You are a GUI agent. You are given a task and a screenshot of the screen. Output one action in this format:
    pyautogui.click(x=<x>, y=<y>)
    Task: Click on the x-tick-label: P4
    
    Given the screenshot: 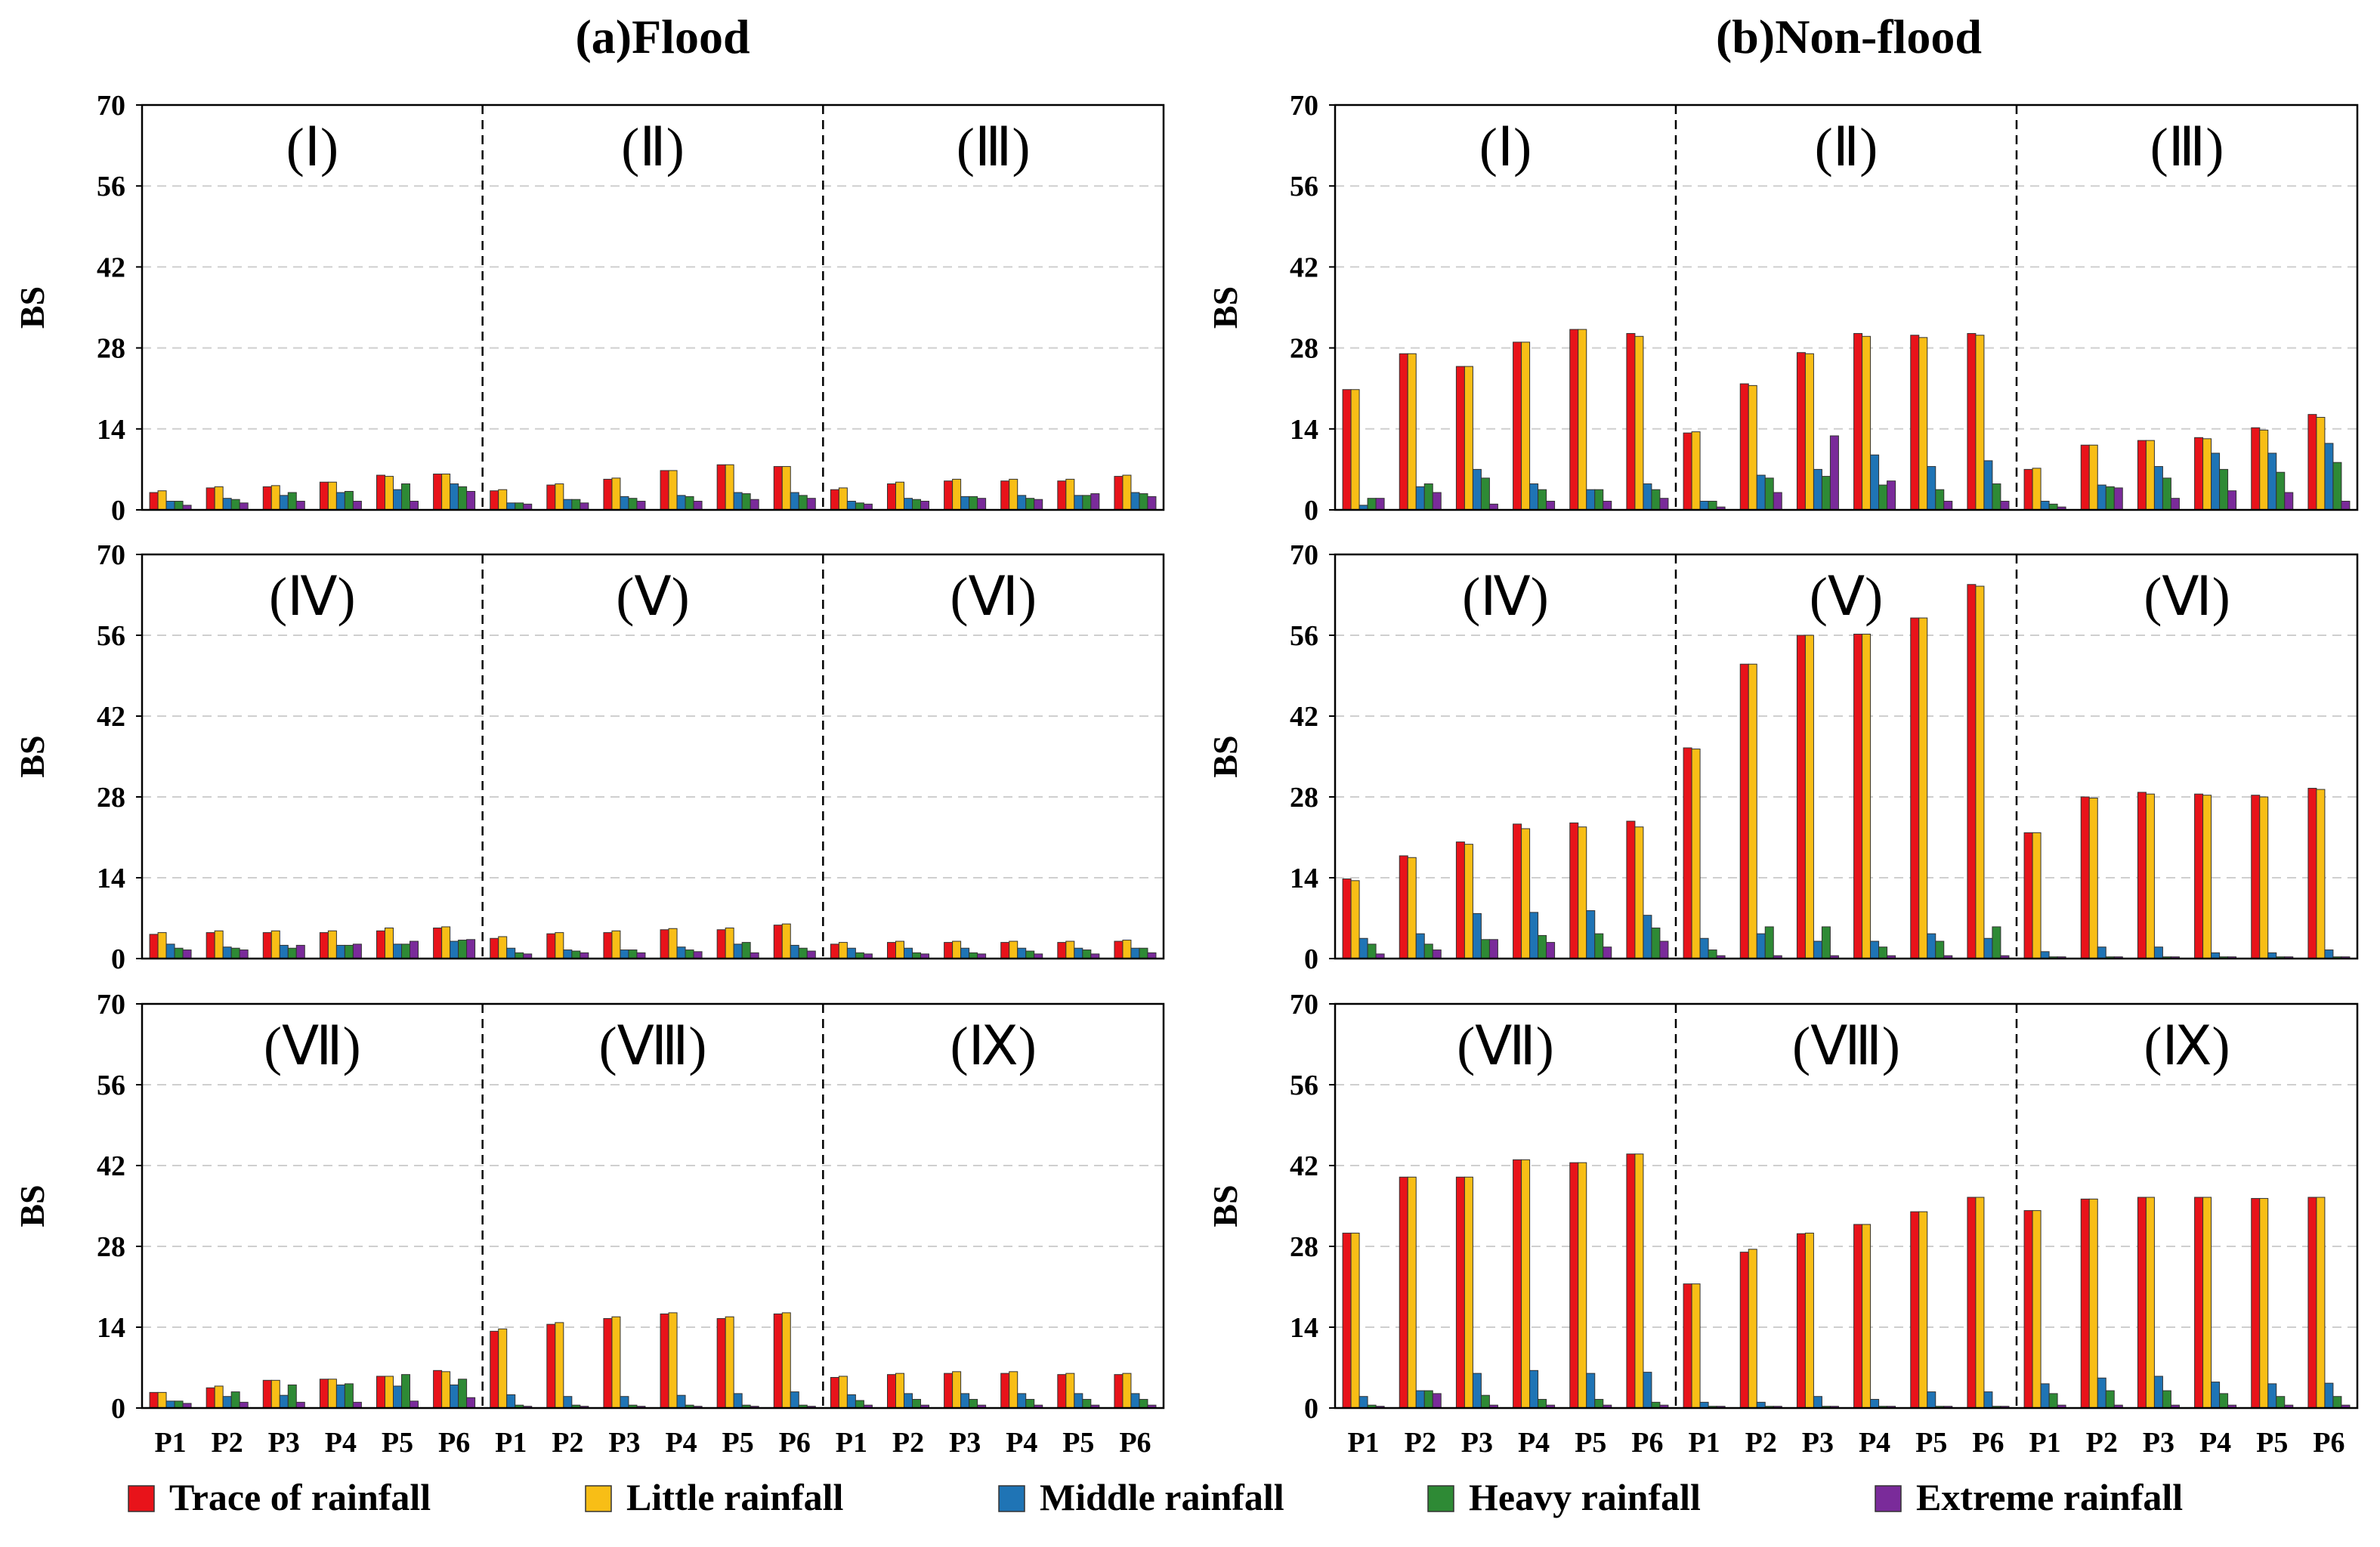 What is the action you would take?
    pyautogui.click(x=1534, y=1443)
    